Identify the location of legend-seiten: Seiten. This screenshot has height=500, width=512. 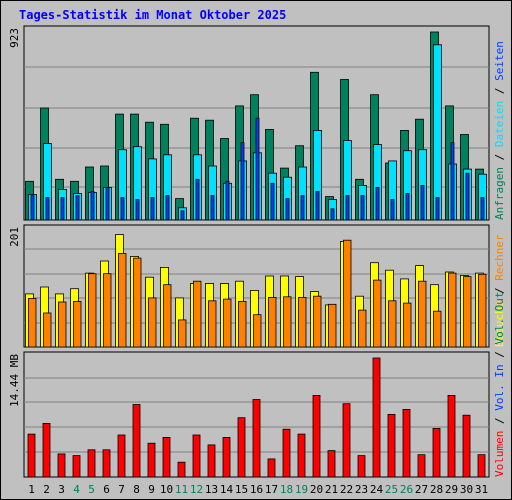
(499, 61).